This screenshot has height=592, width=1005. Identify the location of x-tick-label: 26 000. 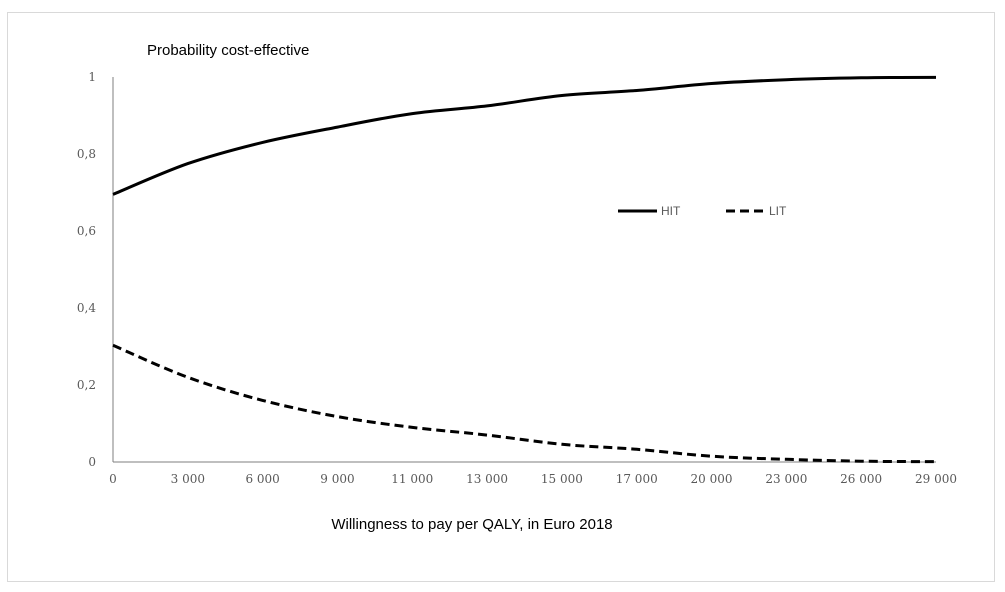
(861, 479).